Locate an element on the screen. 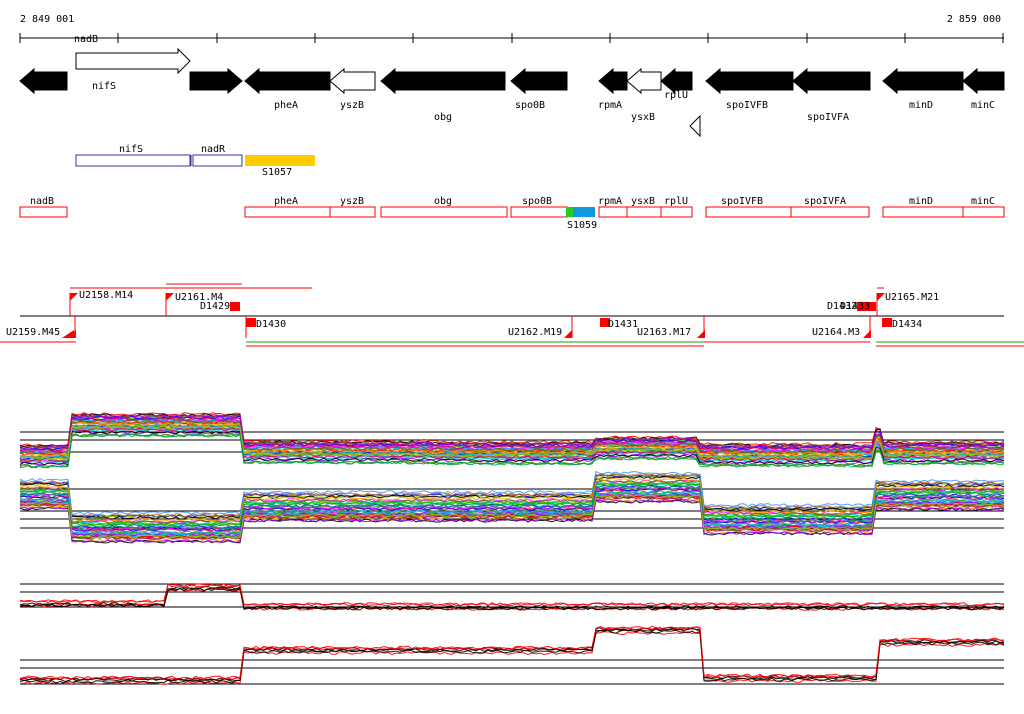 The image size is (1024, 714). red-box-rpmA: rpmA is located at coordinates (613, 207).